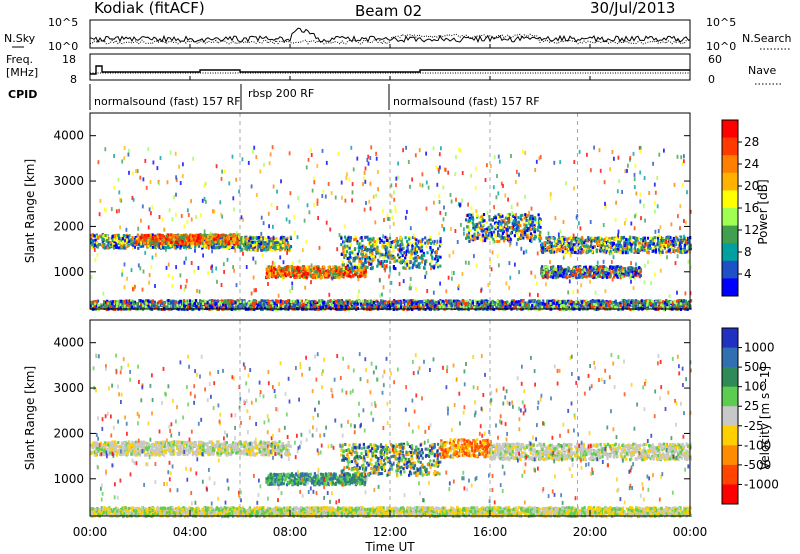 Image resolution: width=800 pixels, height=554 pixels. What do you see at coordinates (388, 11) in the screenshot?
I see `beam-title: Beam 02` at bounding box center [388, 11].